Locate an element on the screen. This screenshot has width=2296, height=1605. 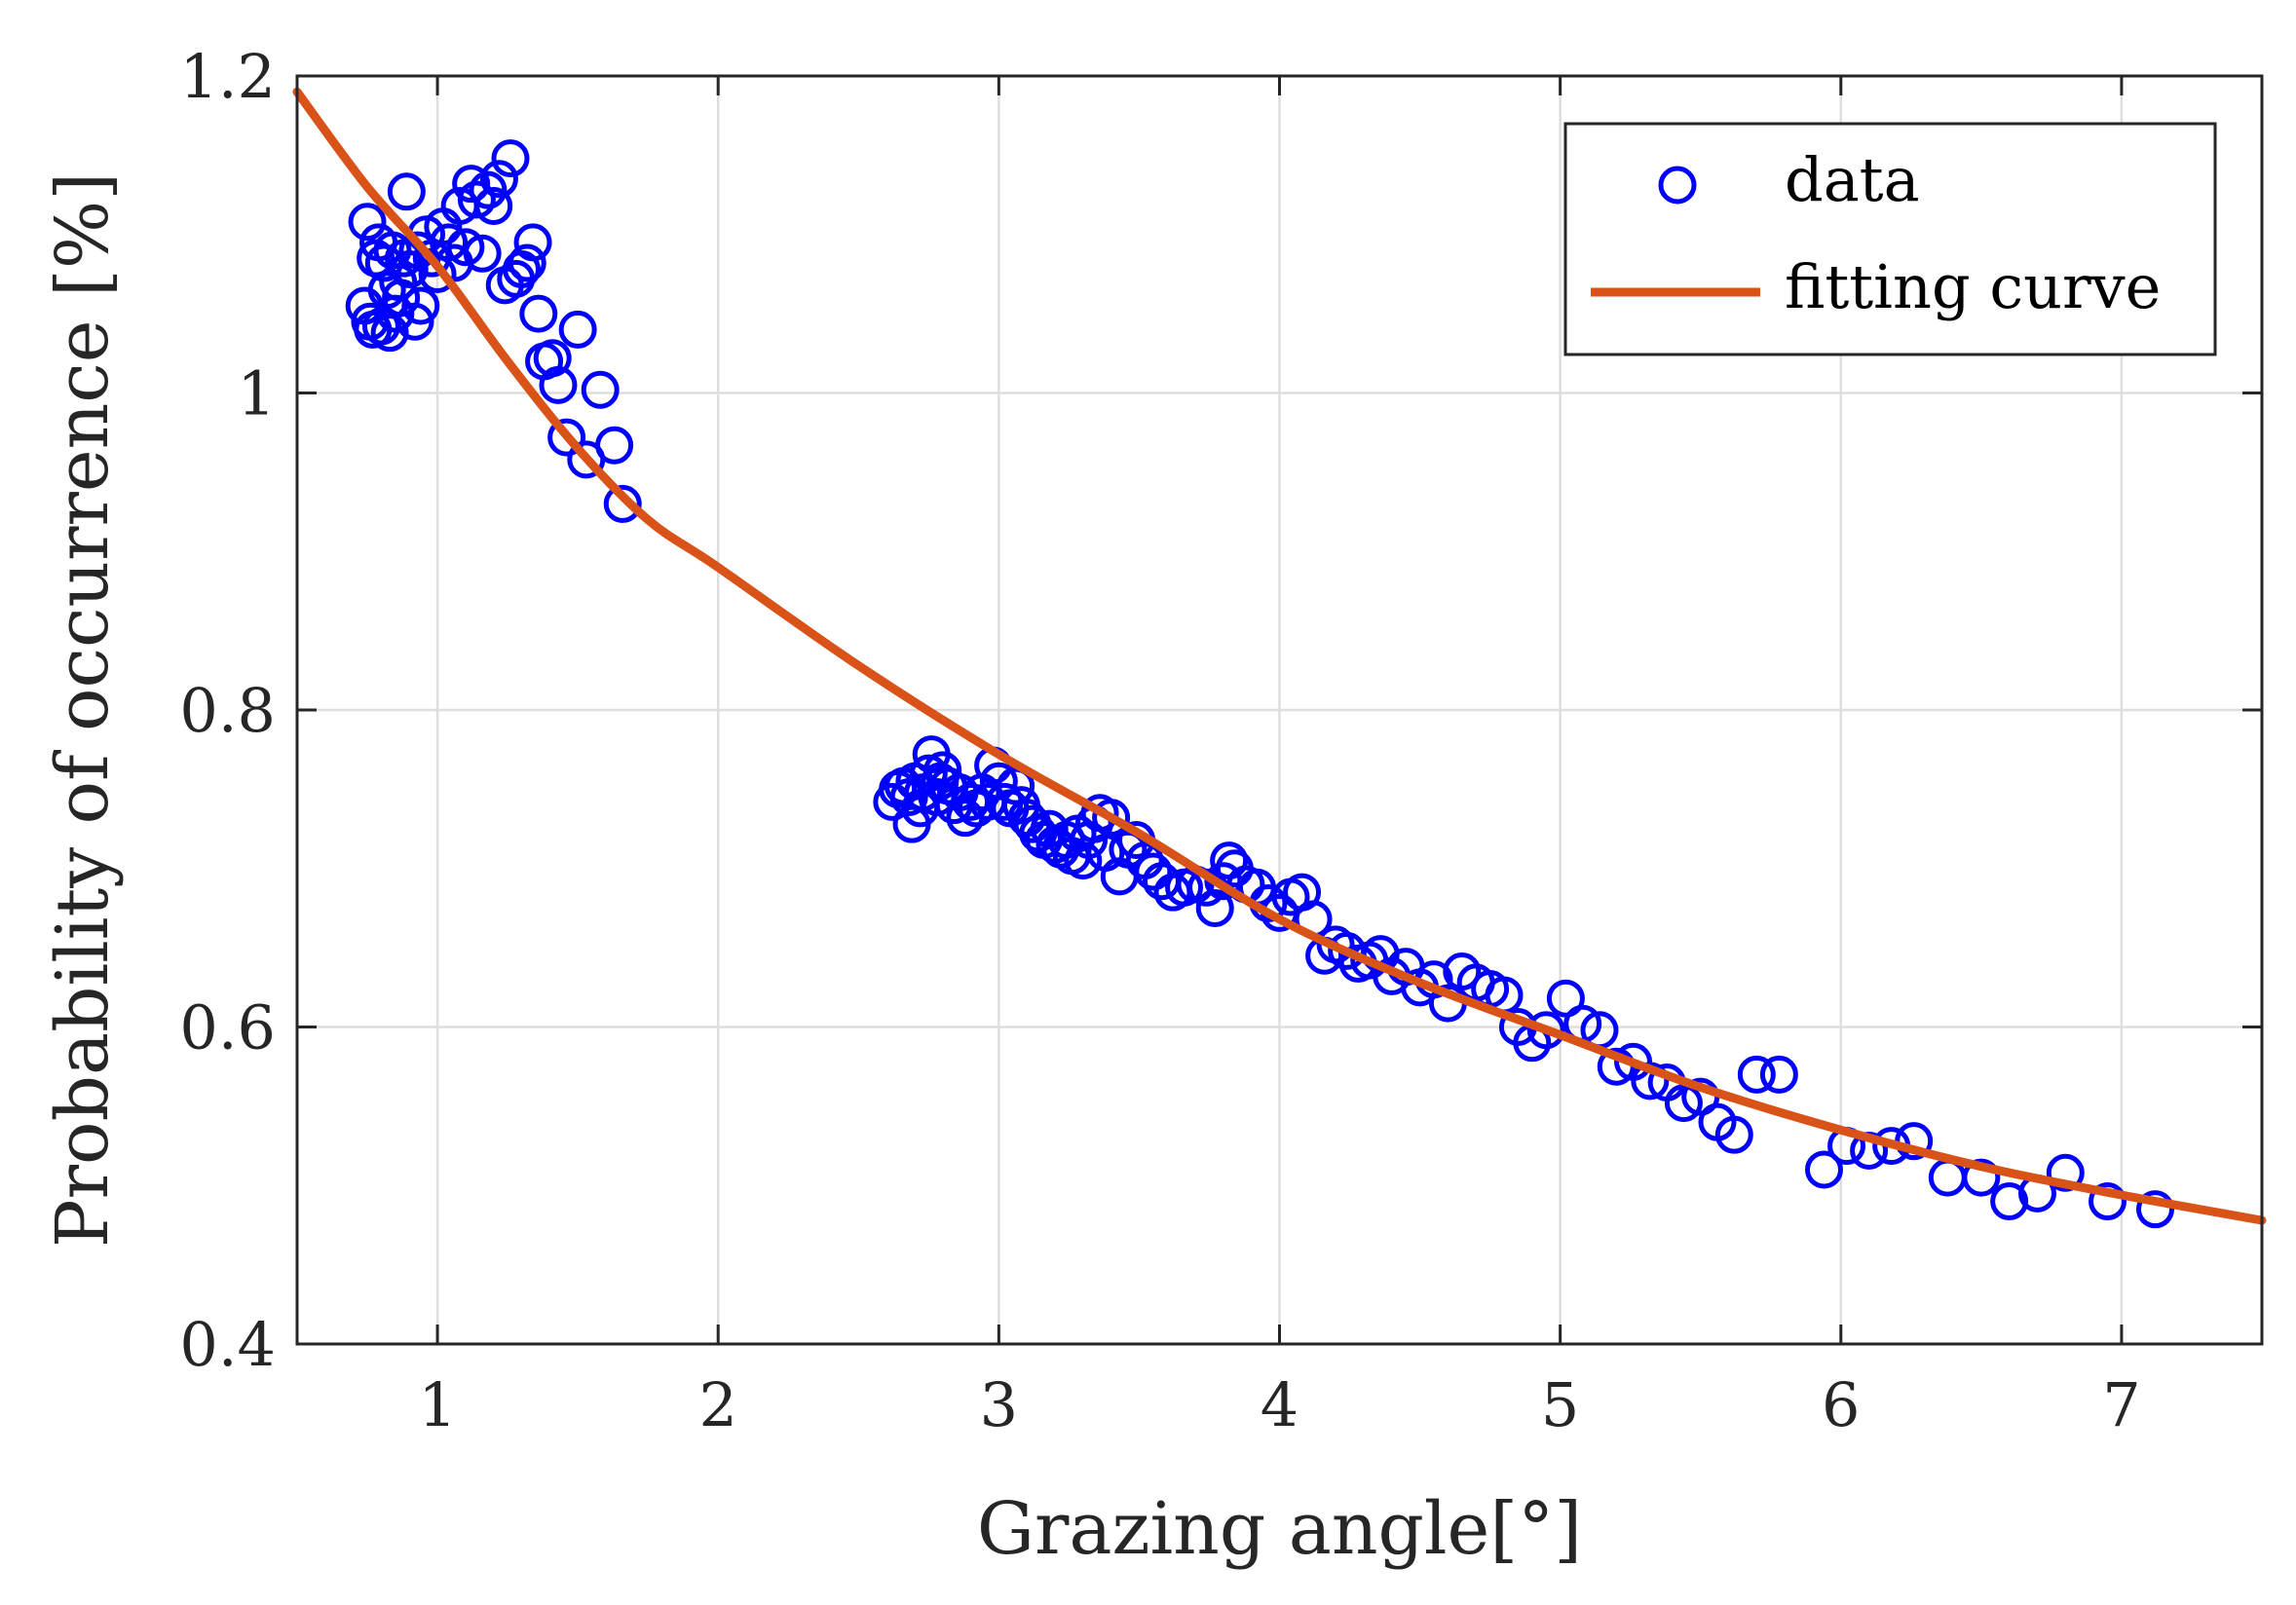
legend-box is located at coordinates (1890, 239).